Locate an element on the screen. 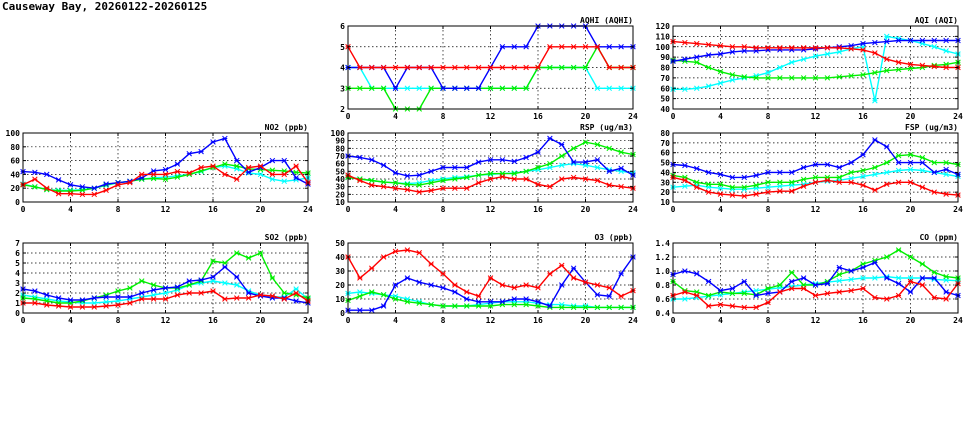 The height and width of the screenshot is (447, 975). rsp-y-tick-label: 10 is located at coordinates (340, 202).